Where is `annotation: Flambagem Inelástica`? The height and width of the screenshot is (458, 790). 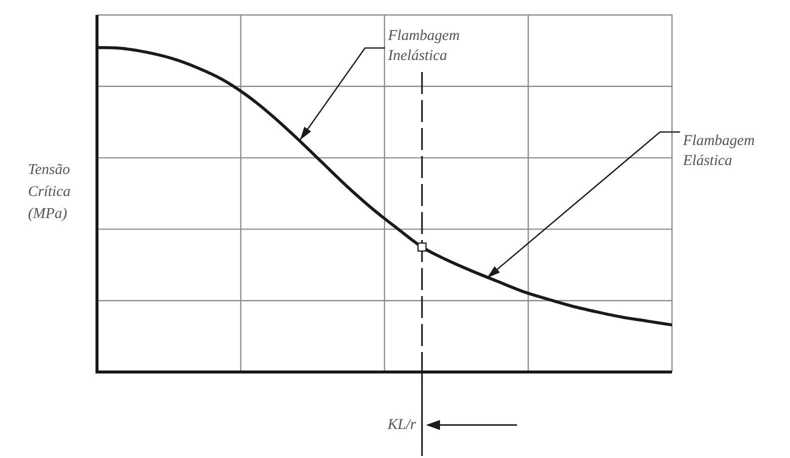
annotation: Flambagem Inelástica is located at coordinates (423, 46).